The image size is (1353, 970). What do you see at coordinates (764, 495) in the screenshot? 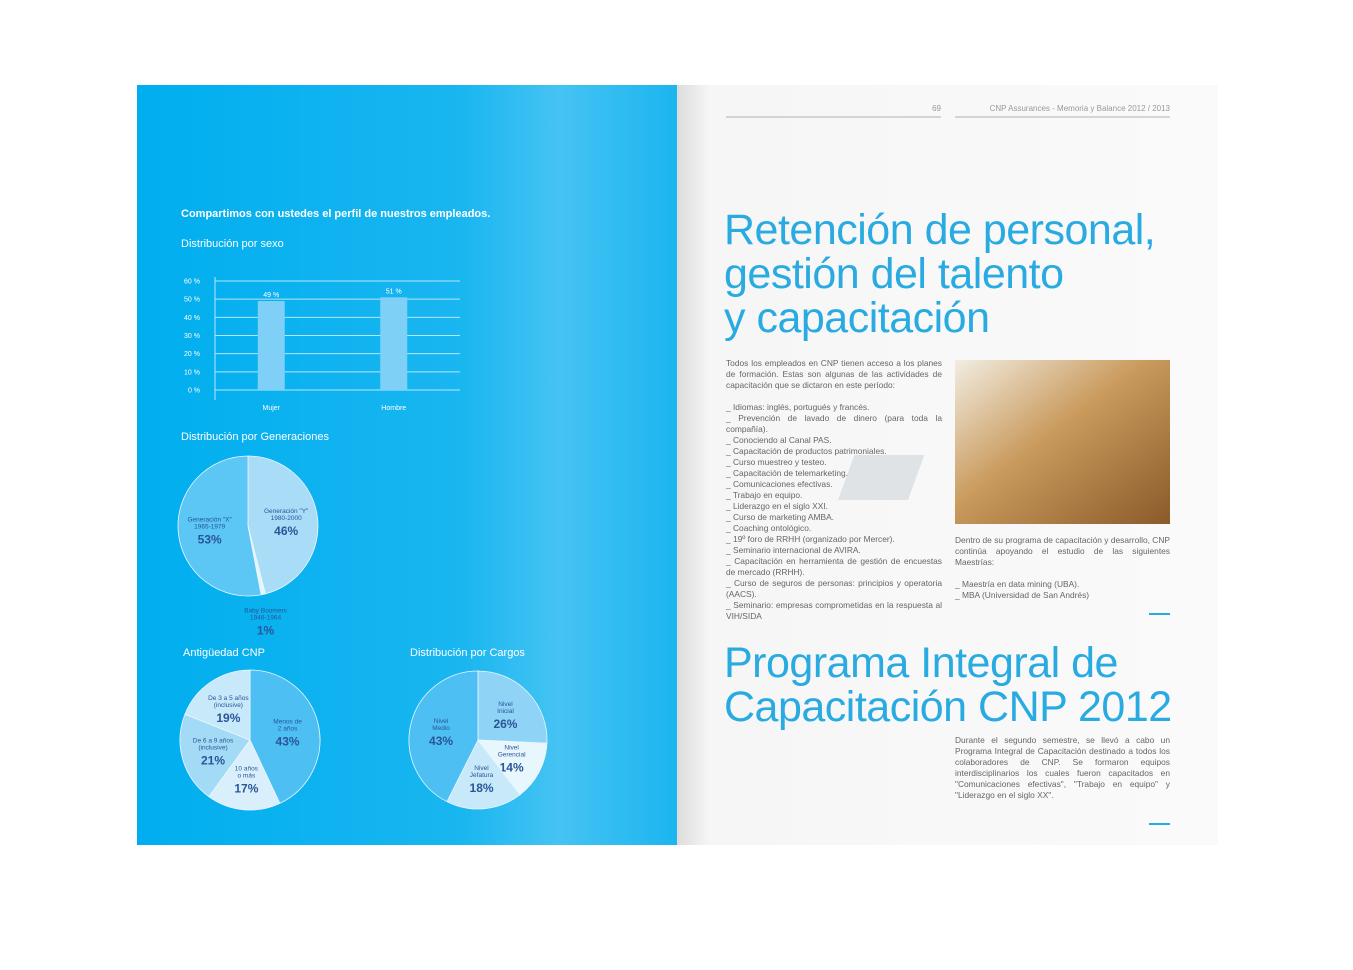
I see `list-item: _ Trabajo en equipo.` at bounding box center [764, 495].